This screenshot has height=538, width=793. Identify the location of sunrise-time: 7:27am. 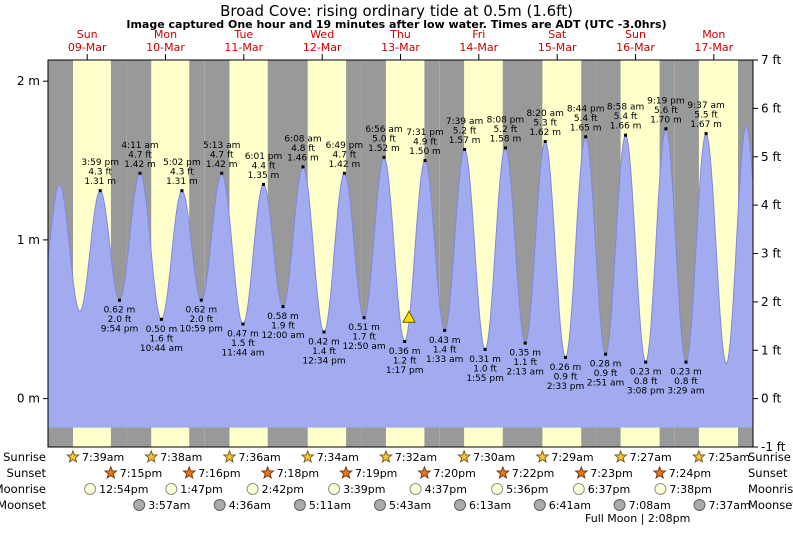
(651, 457).